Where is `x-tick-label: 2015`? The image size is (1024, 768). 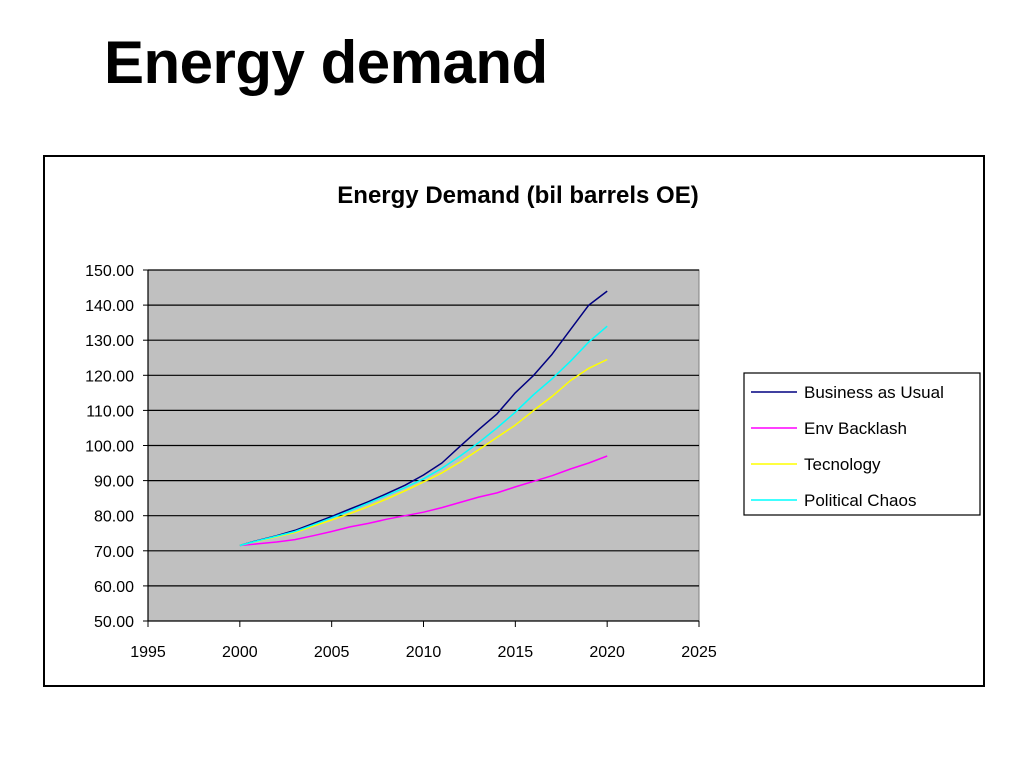 x-tick-label: 2015 is located at coordinates (516, 652).